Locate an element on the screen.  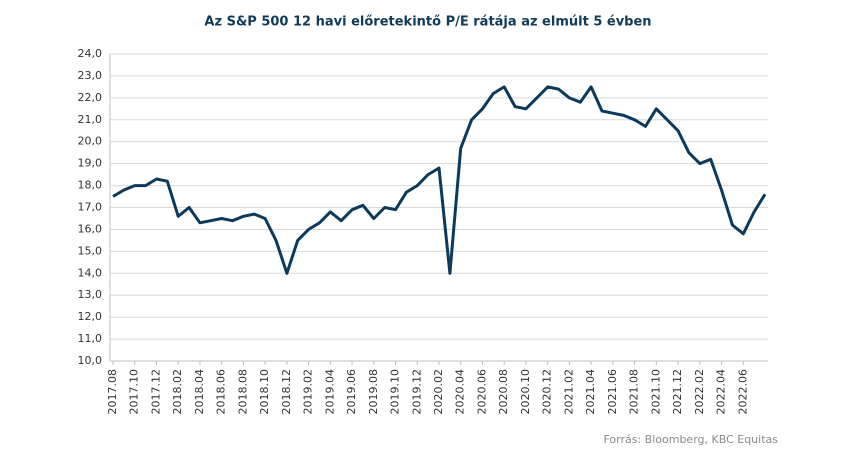
x-tick-label: 2017.10 is located at coordinates (134, 392).